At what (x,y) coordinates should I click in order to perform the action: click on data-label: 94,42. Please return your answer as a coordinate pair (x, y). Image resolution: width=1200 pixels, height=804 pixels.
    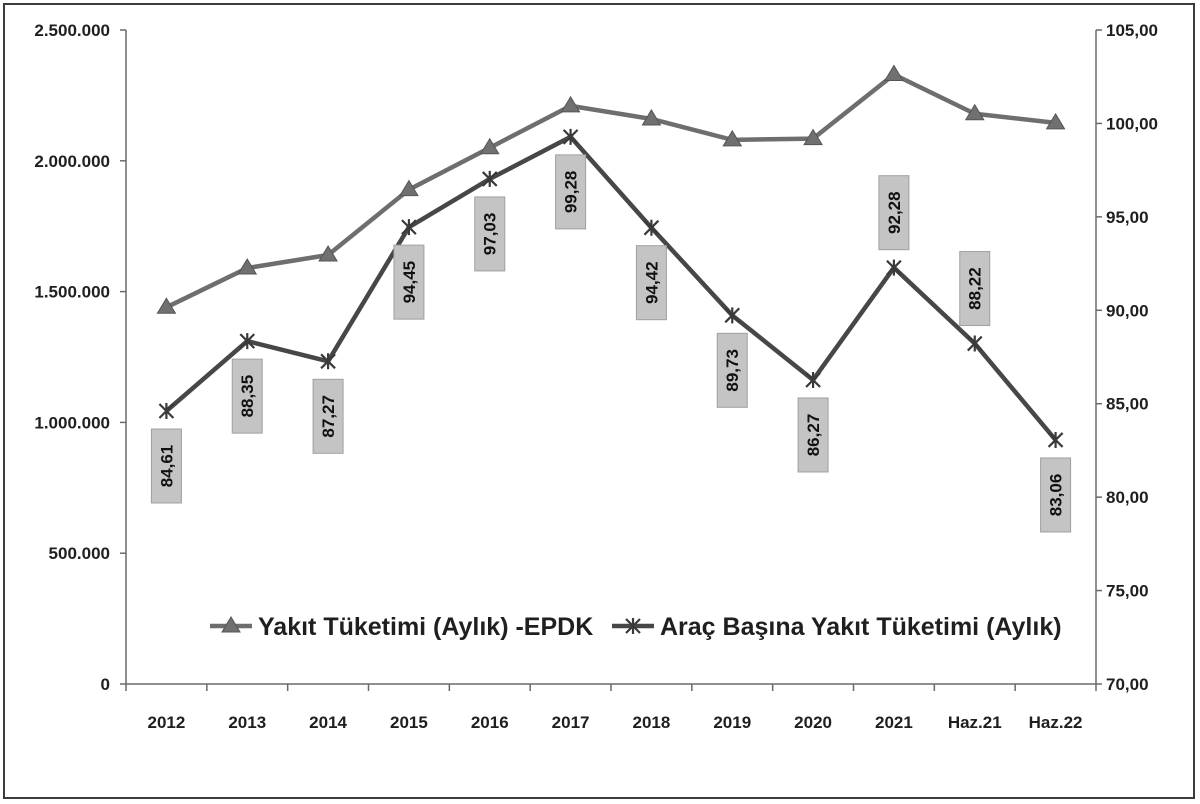
    Looking at the image, I should click on (651, 282).